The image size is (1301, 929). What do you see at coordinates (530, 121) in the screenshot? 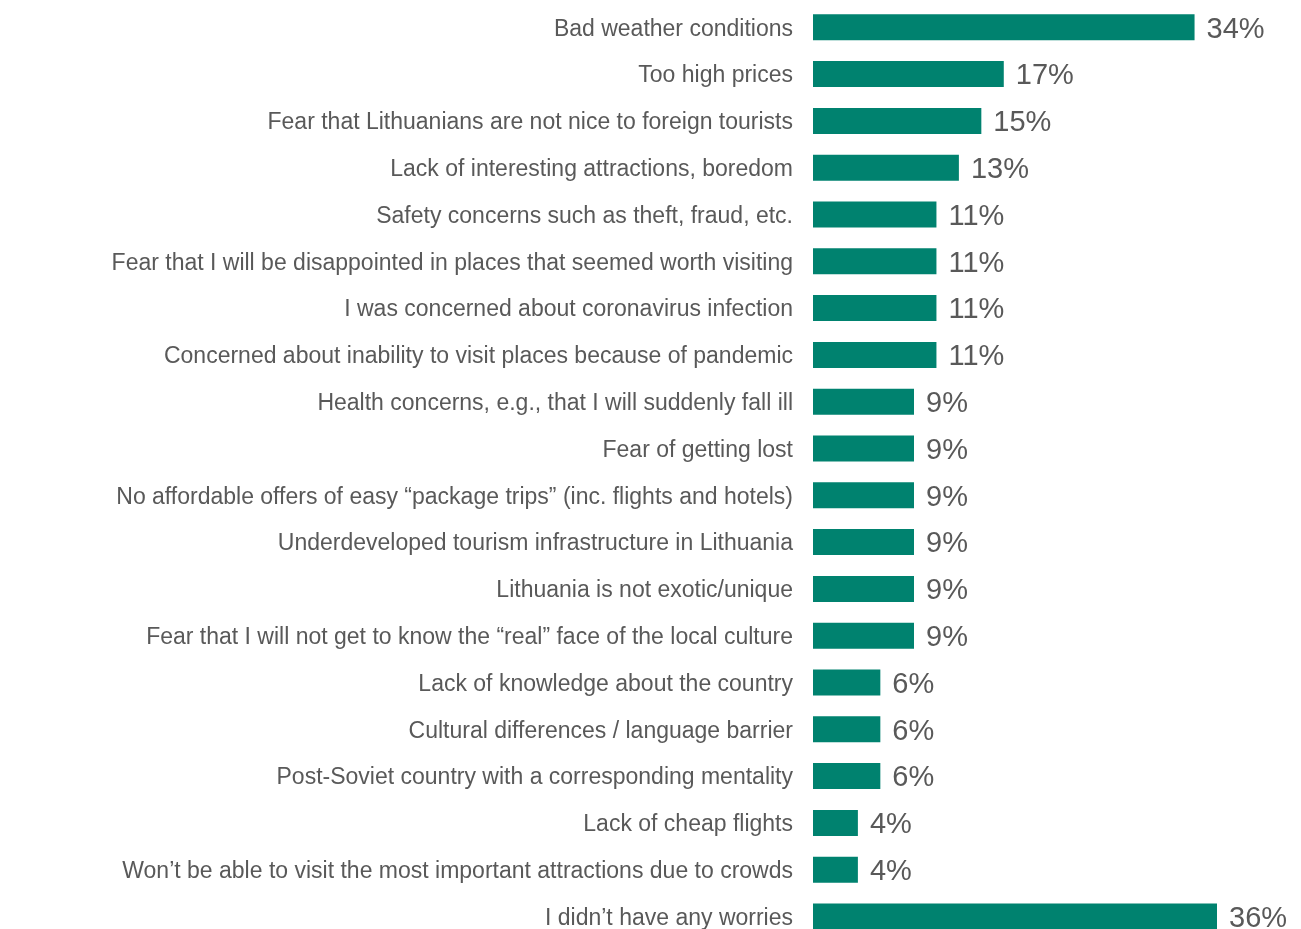
I see `y-tick-label: Fear that Lithuanians are not nice to foreign tourists` at bounding box center [530, 121].